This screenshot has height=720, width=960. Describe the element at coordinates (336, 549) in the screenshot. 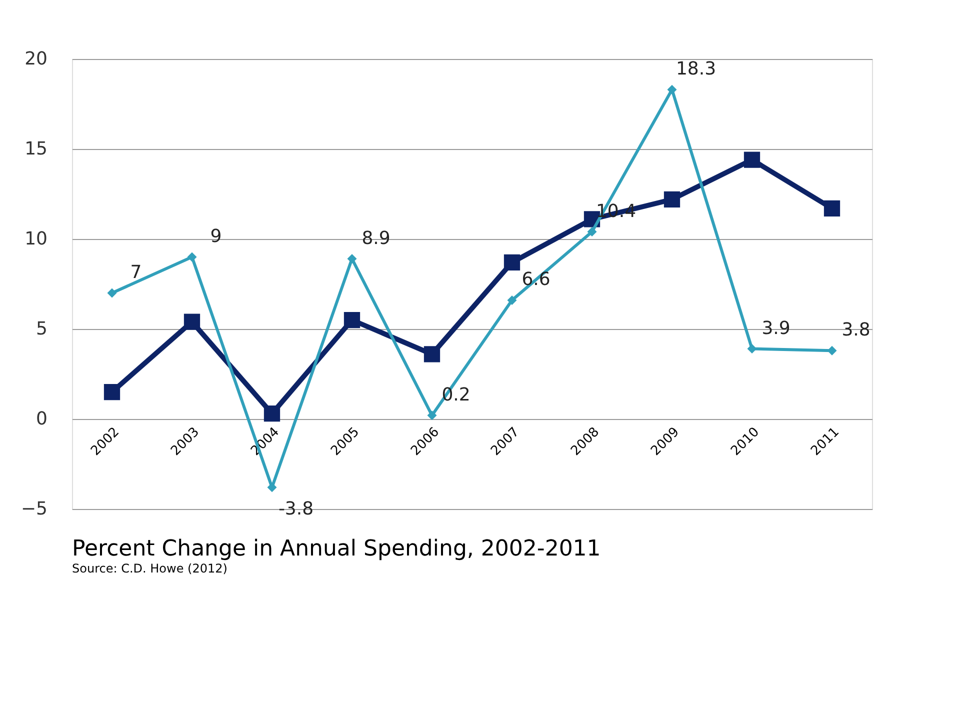

I see `text: Percent Change in Annual Spending, 2002-2011` at that location.